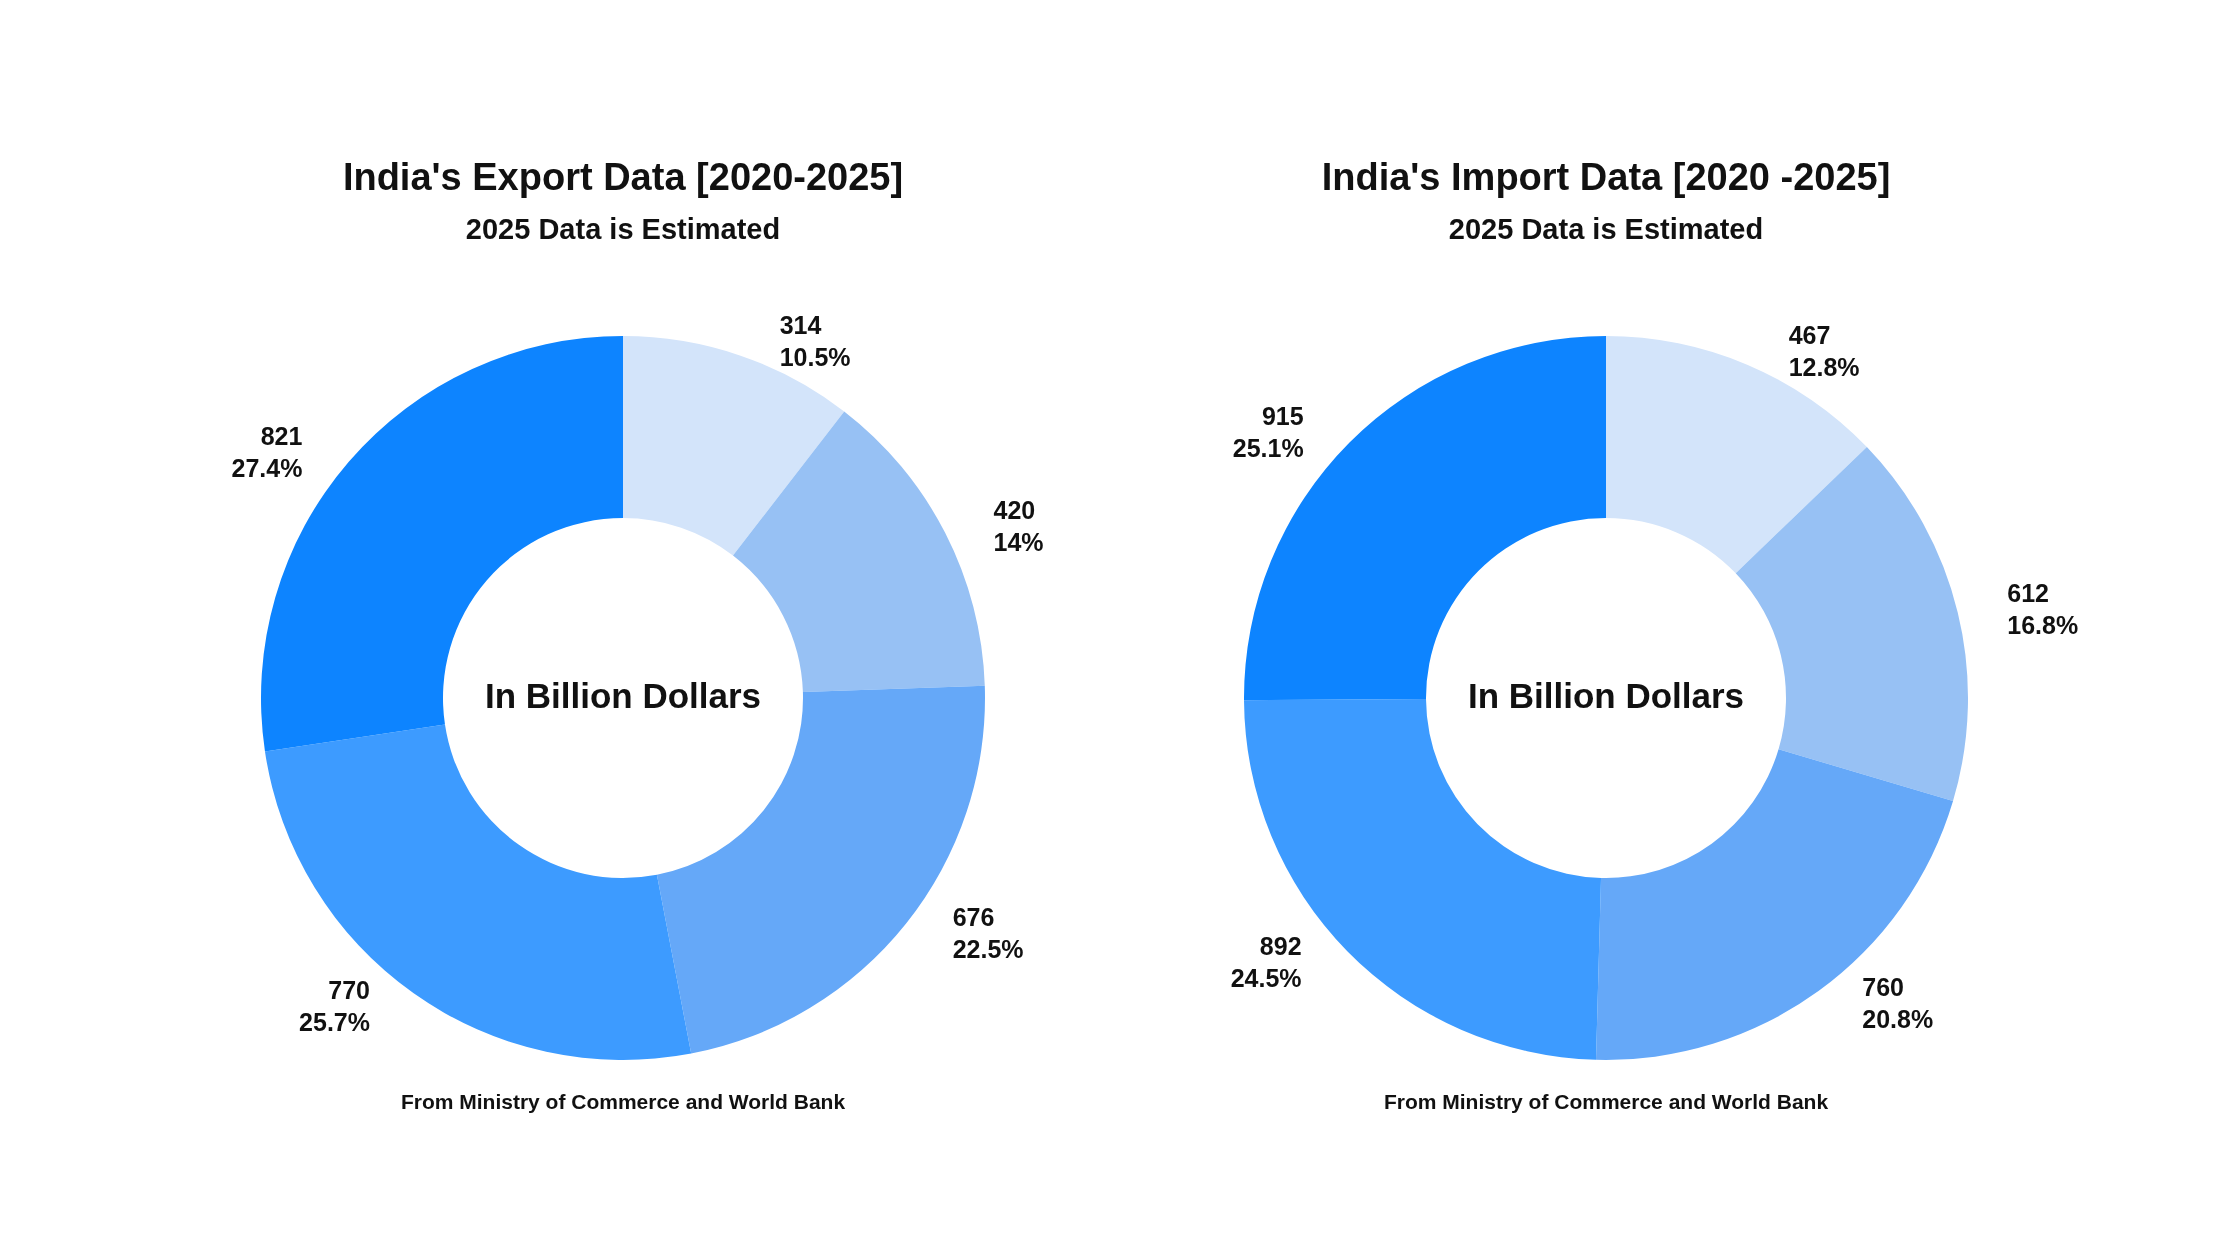 The image size is (2240, 1260). What do you see at coordinates (2043, 608) in the screenshot?
I see `data-label: 612 16.8%` at bounding box center [2043, 608].